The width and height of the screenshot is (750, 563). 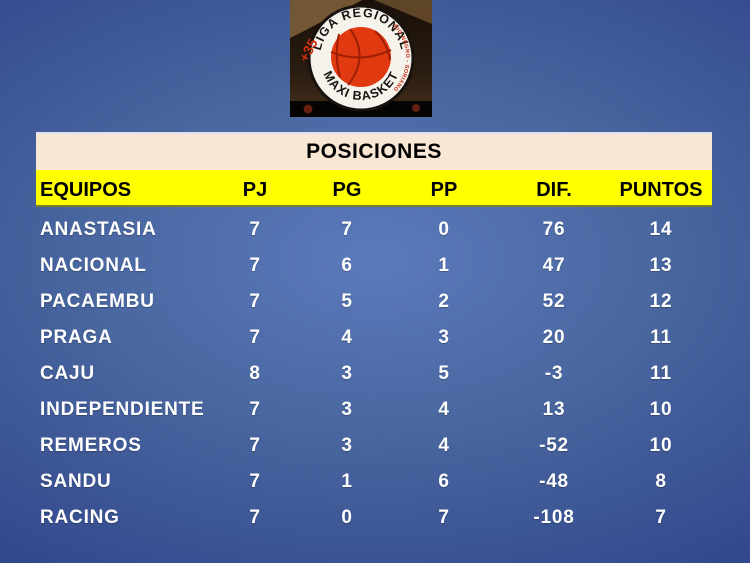 I want to click on dif-cell: -3, so click(x=554, y=373).